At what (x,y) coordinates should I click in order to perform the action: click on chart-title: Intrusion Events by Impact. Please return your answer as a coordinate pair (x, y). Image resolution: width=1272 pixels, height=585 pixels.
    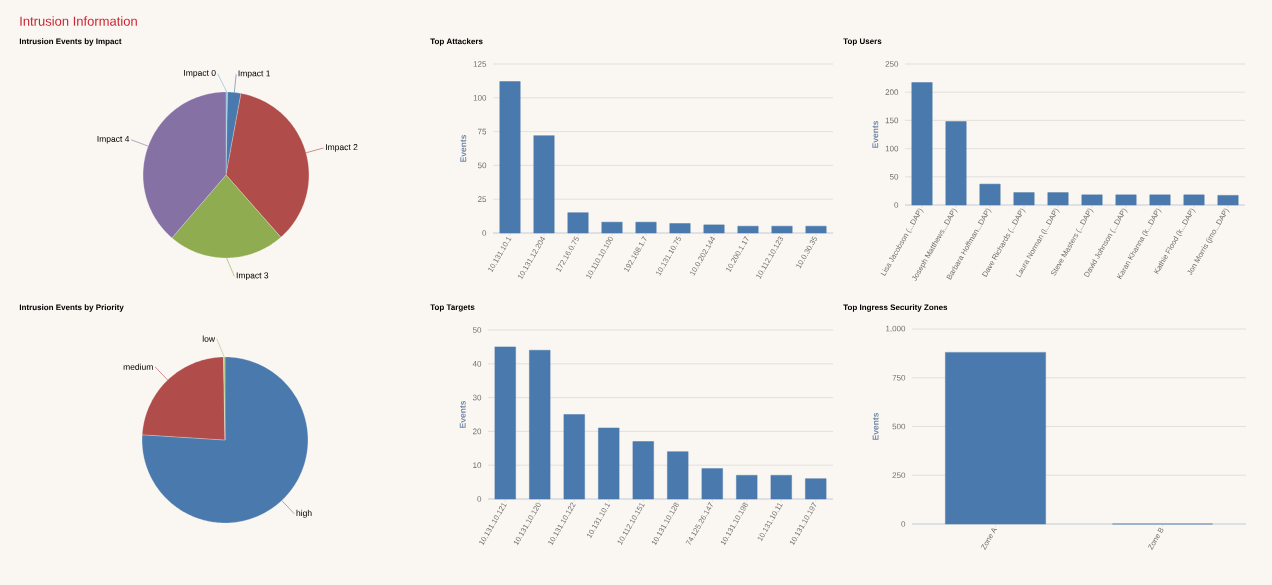
    Looking at the image, I should click on (70, 42).